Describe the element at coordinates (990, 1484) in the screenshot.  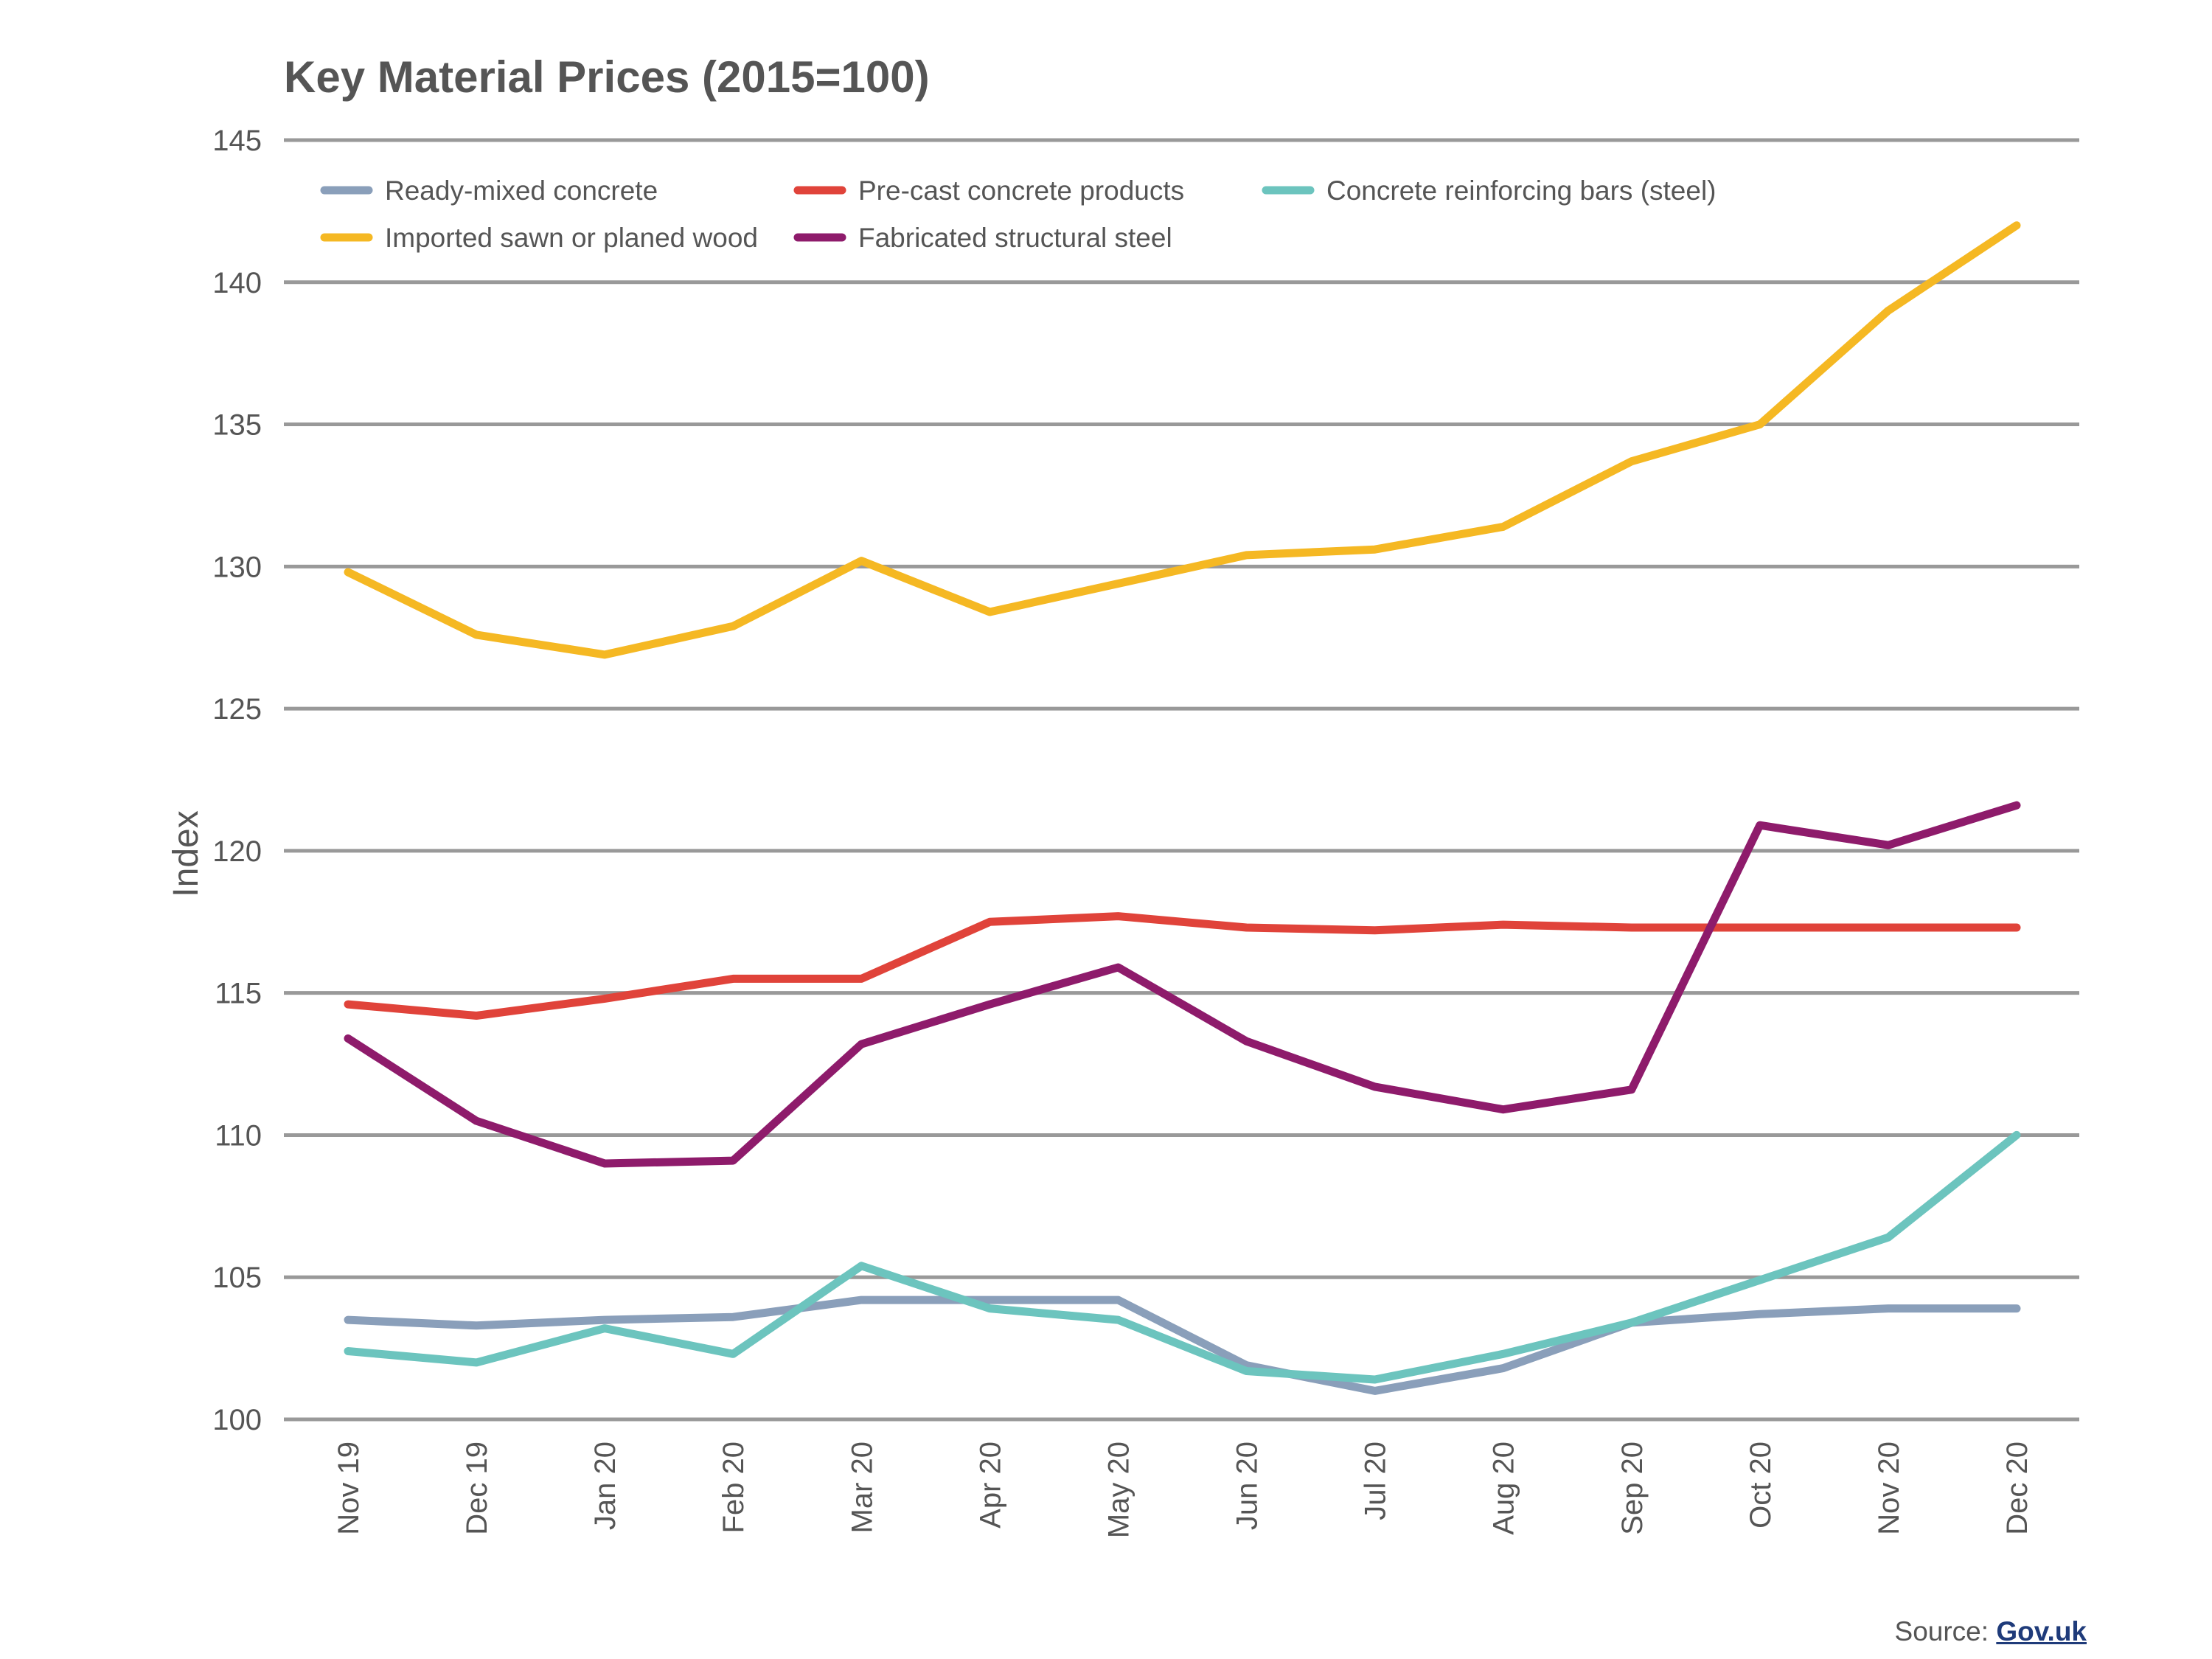
I see `x-tick-label: Apr 20` at that location.